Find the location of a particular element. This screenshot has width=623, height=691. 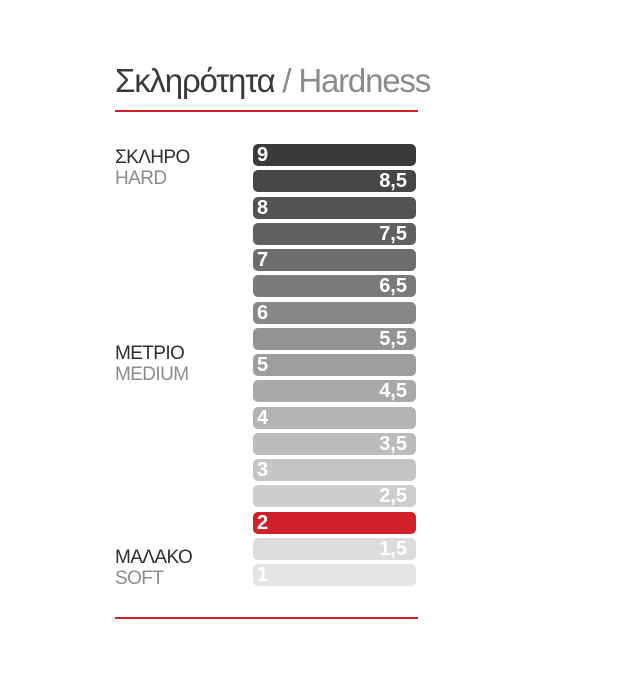

label-medium: ΜΕΤΡΙΟ MEDIUM is located at coordinates (152, 364).